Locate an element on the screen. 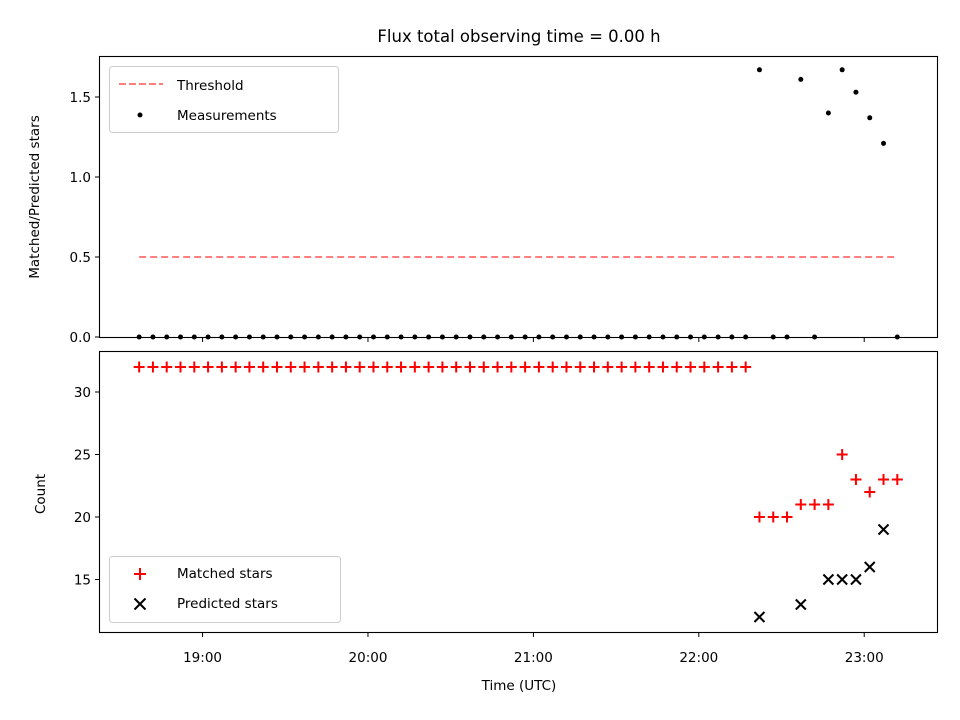 The image size is (960, 720). top-legend-box is located at coordinates (224, 99).